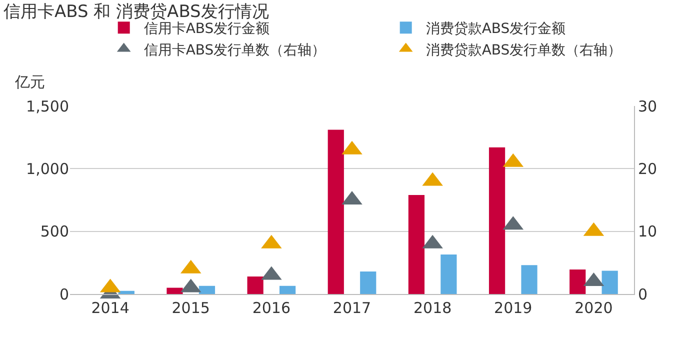 This screenshot has width=694, height=346. Describe the element at coordinates (191, 308) in the screenshot. I see `x-tick-label: 2015` at that location.